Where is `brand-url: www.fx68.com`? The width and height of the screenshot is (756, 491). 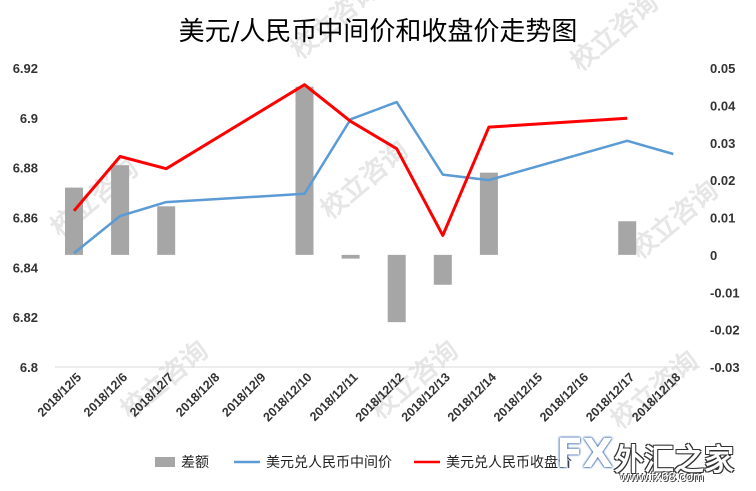
brand-url: www.fx68.com is located at coordinates (662, 476).